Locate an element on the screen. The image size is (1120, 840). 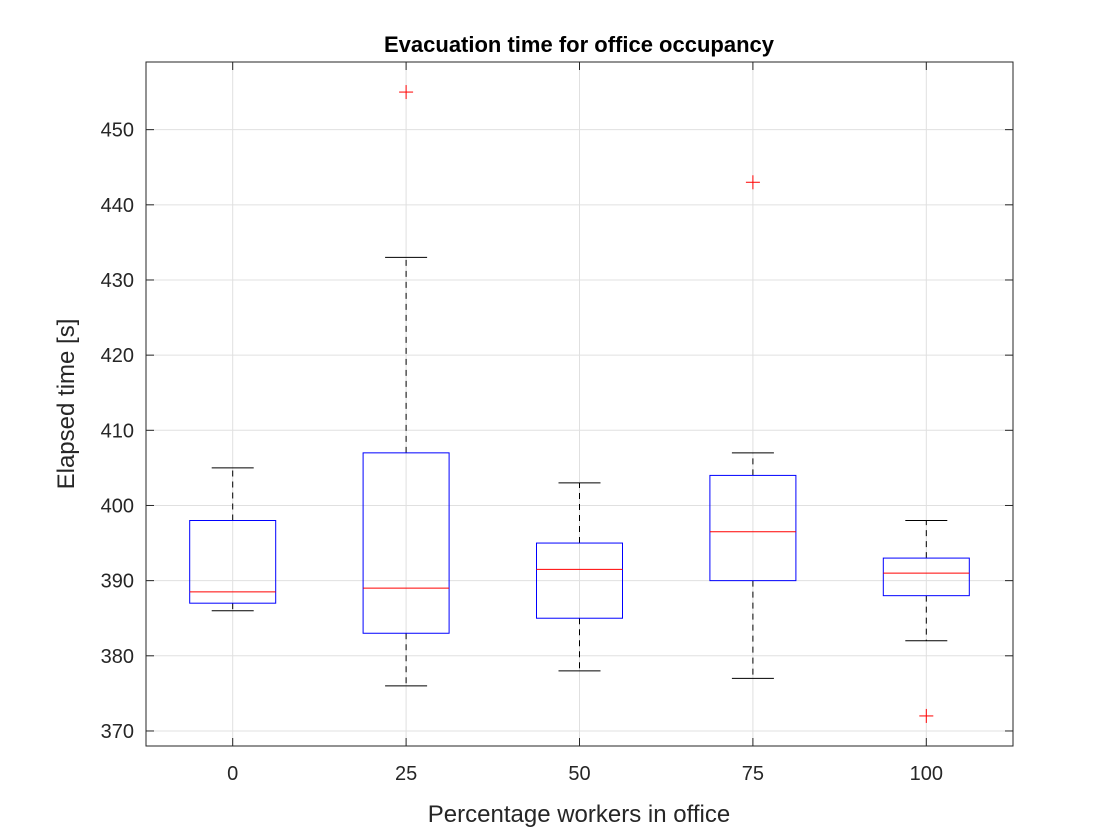
y-tick-label: 420 is located at coordinates (117, 356).